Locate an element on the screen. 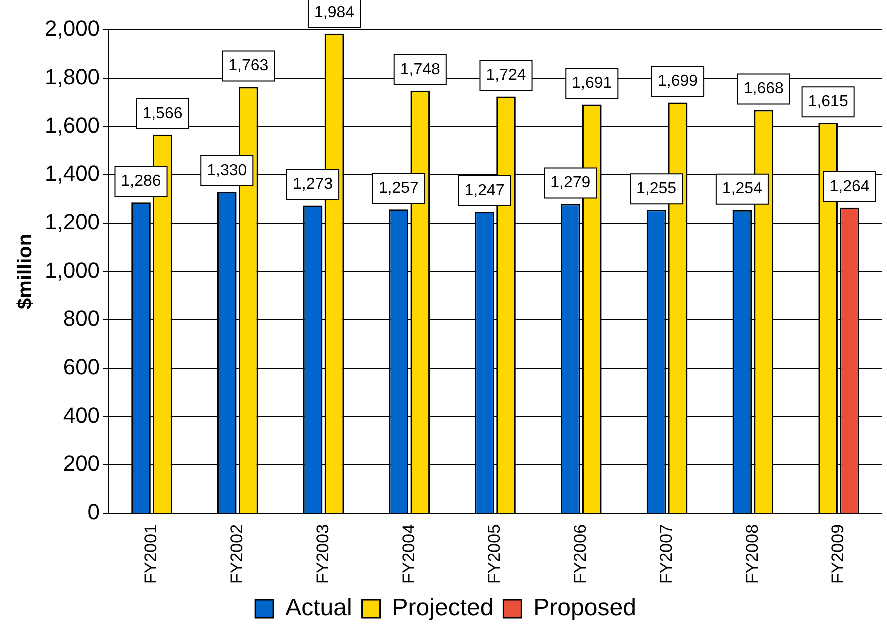  data-label: 1,724 is located at coordinates (506, 75).